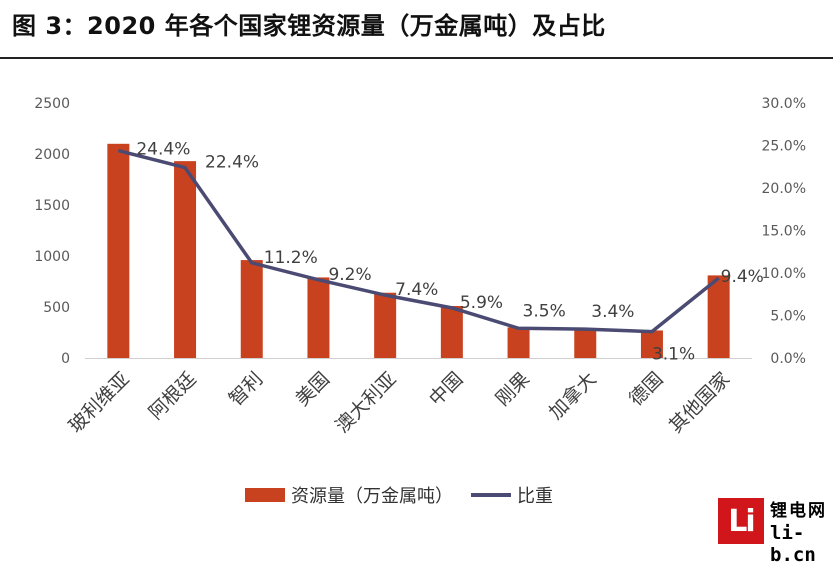 The width and height of the screenshot is (833, 566). I want to click on x-category-label: 玻利维亚, so click(99, 402).